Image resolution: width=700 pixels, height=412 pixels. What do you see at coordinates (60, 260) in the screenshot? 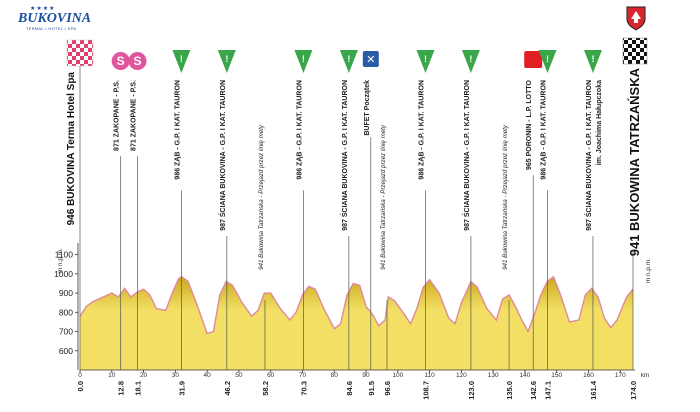
I see `y-axis-label: m n.p.m.` at bounding box center [60, 260].